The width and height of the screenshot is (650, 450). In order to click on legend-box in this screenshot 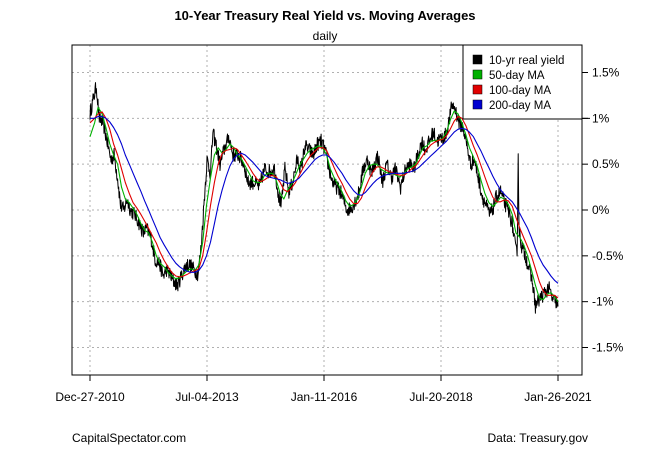, I will do `click(522, 82)`.